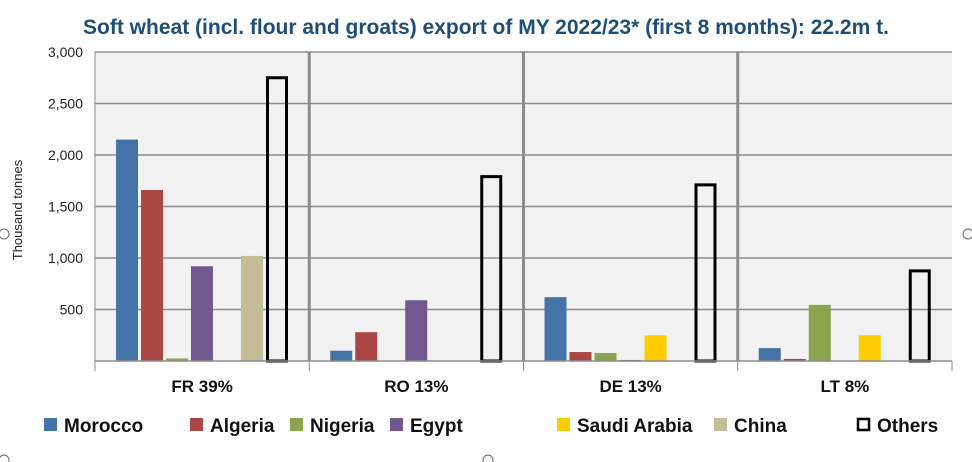 This screenshot has height=462, width=972. Describe the element at coordinates (635, 426) in the screenshot. I see `legend-label: Saudi Arabia` at that location.